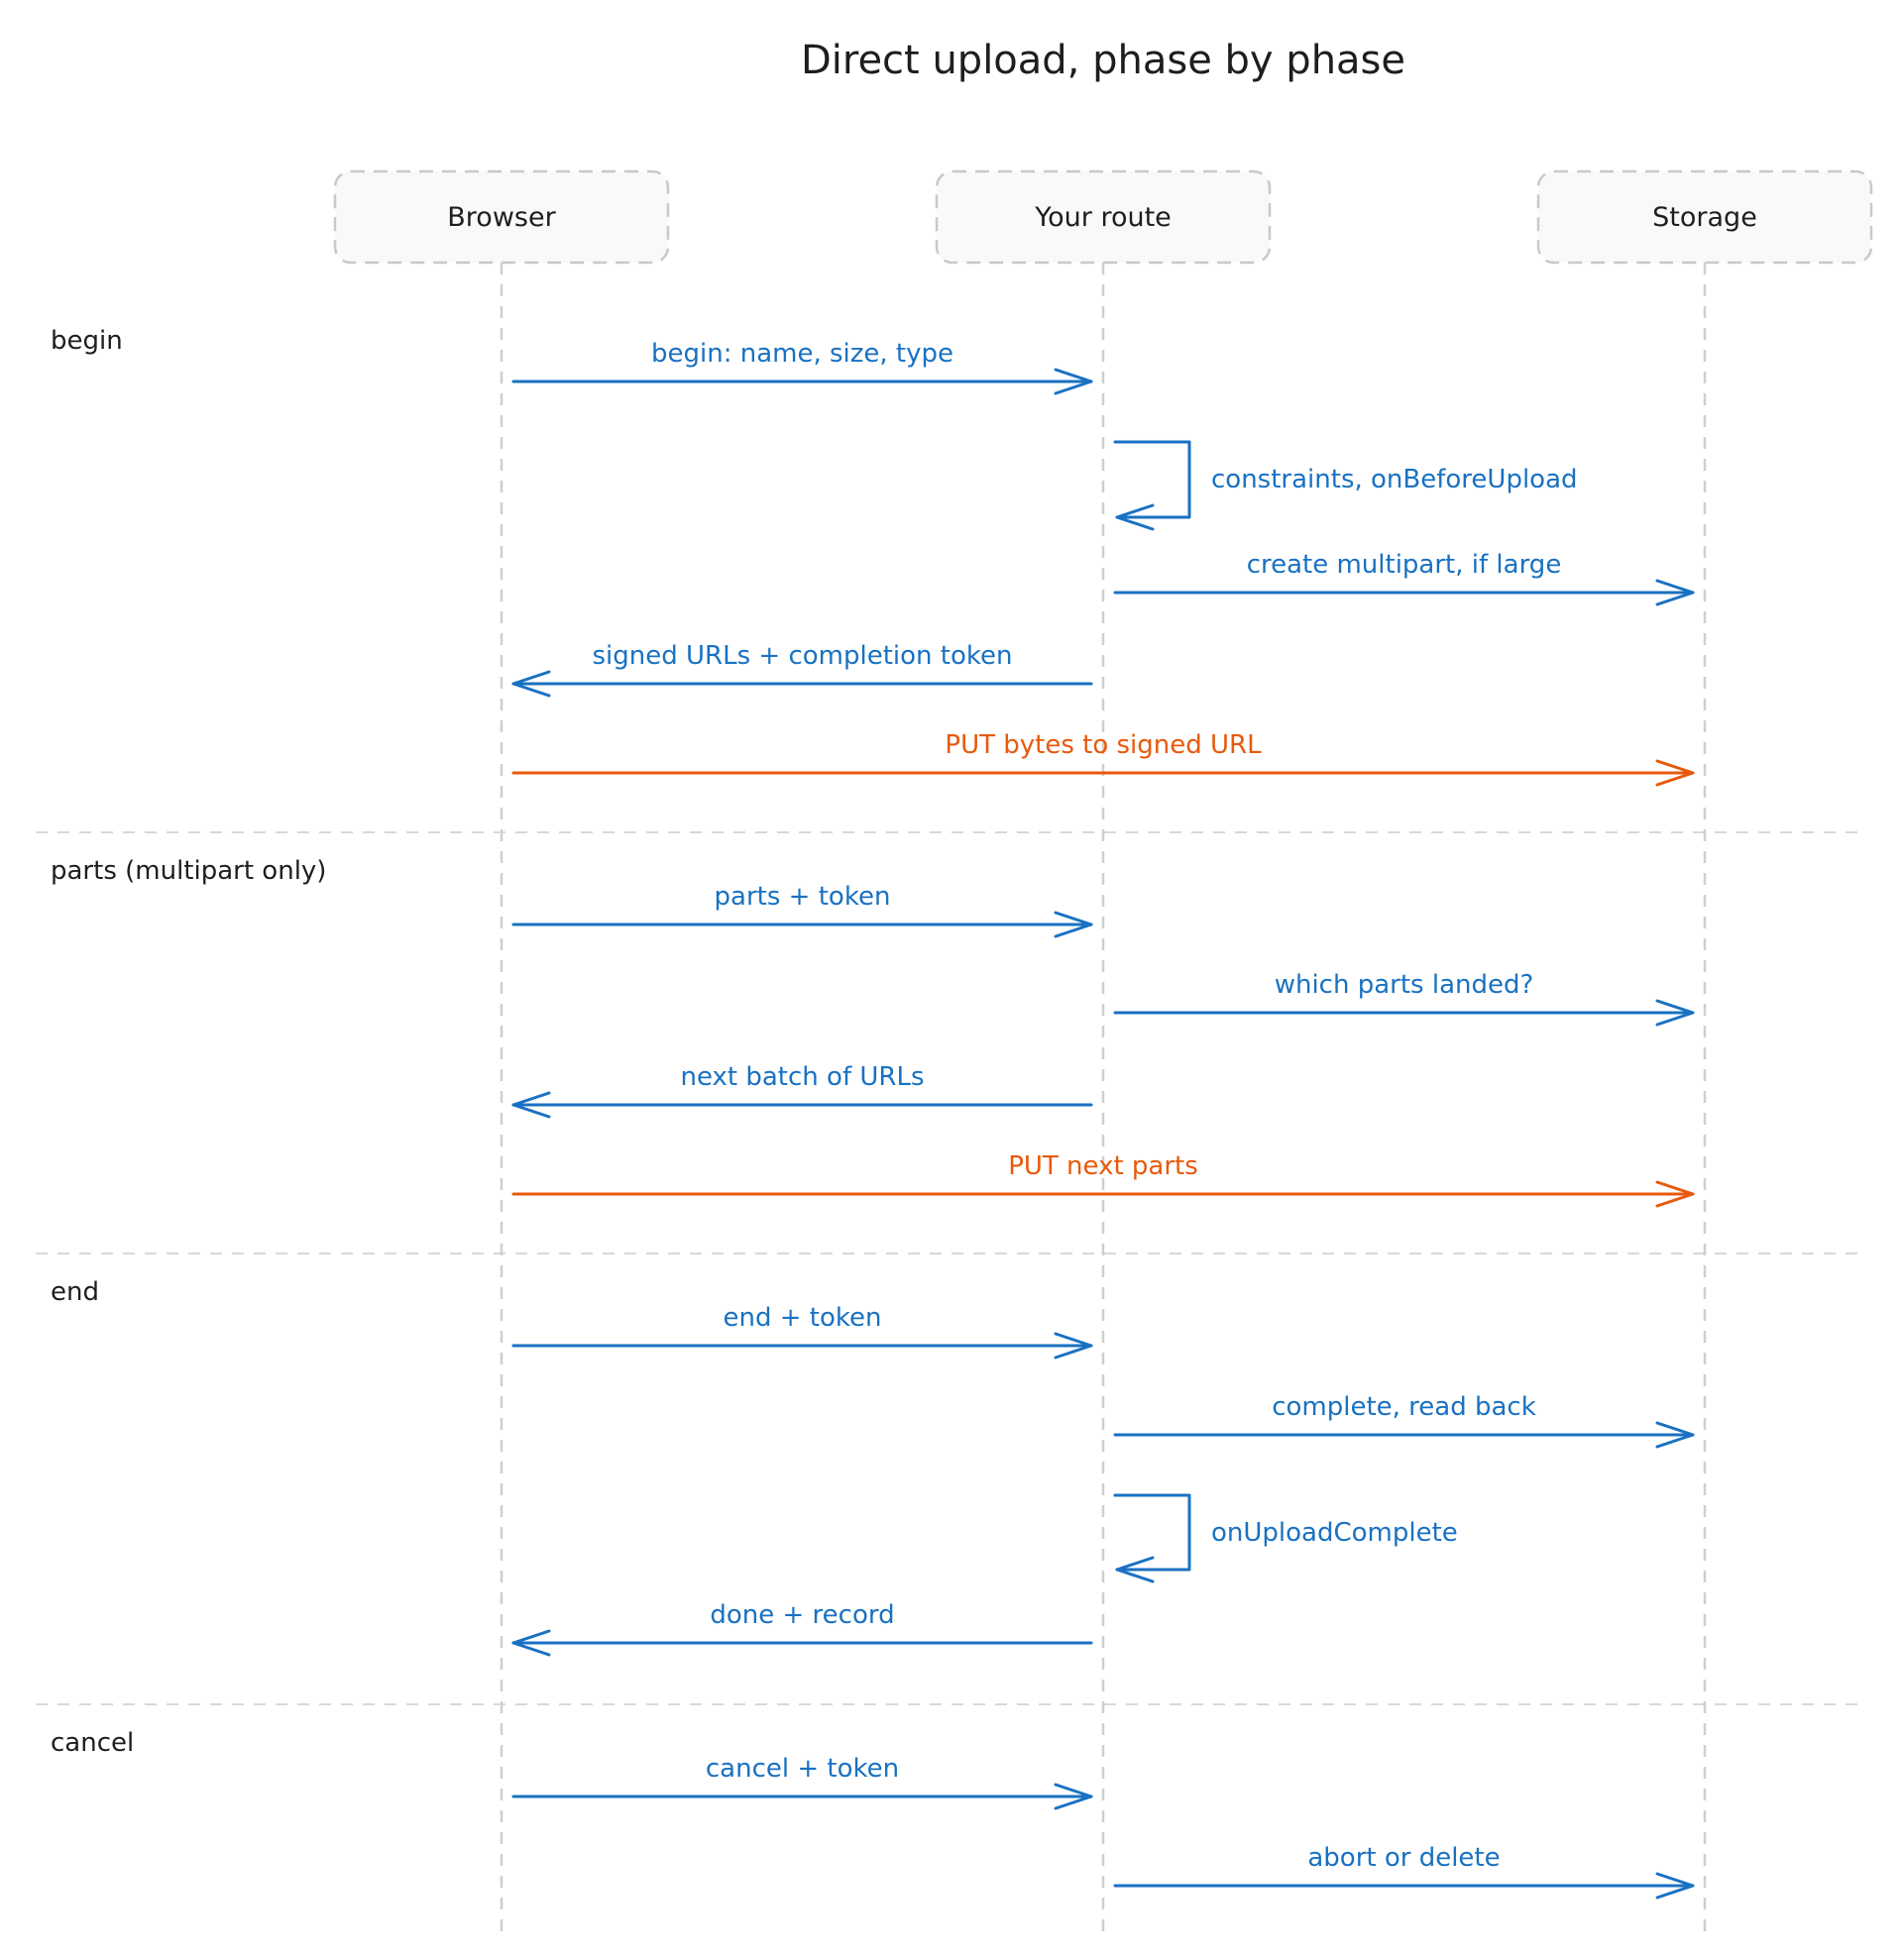  I want to click on message-9: PUT next parts, so click(1103, 1179).